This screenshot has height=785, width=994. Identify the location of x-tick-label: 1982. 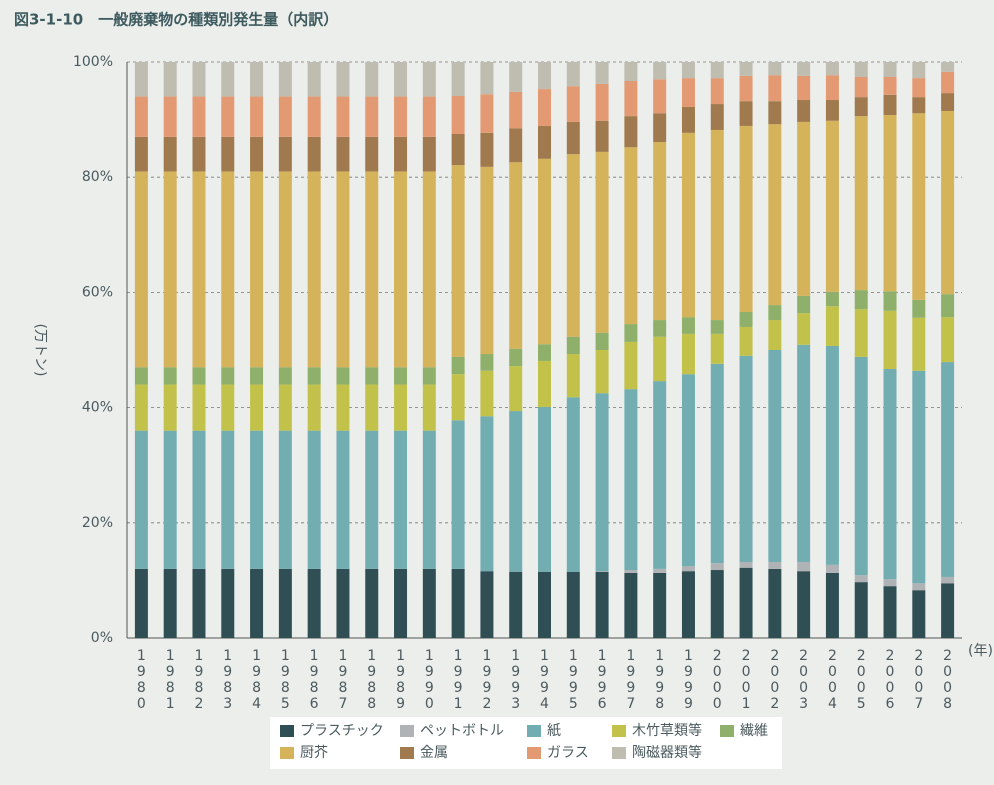
(199, 680).